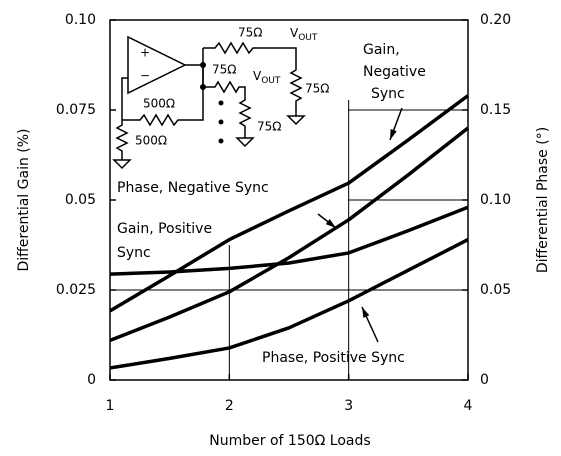 This screenshot has width=561, height=456. I want to click on circuit-wire, so click(205, 76).